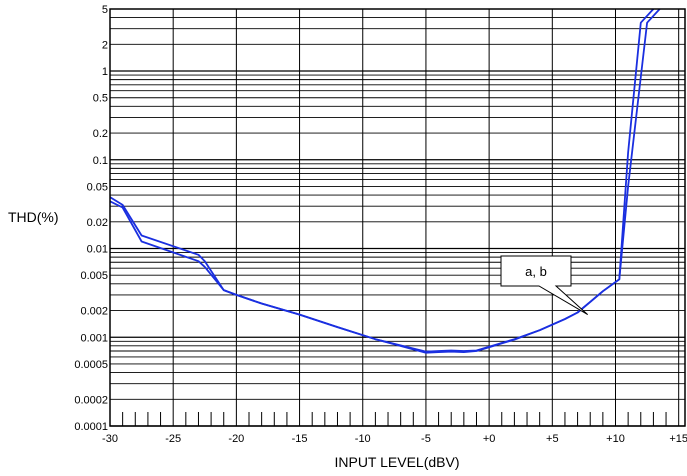 The image size is (687, 476). Describe the element at coordinates (91, 400) in the screenshot. I see `y-tick-label: 0.0002` at that location.